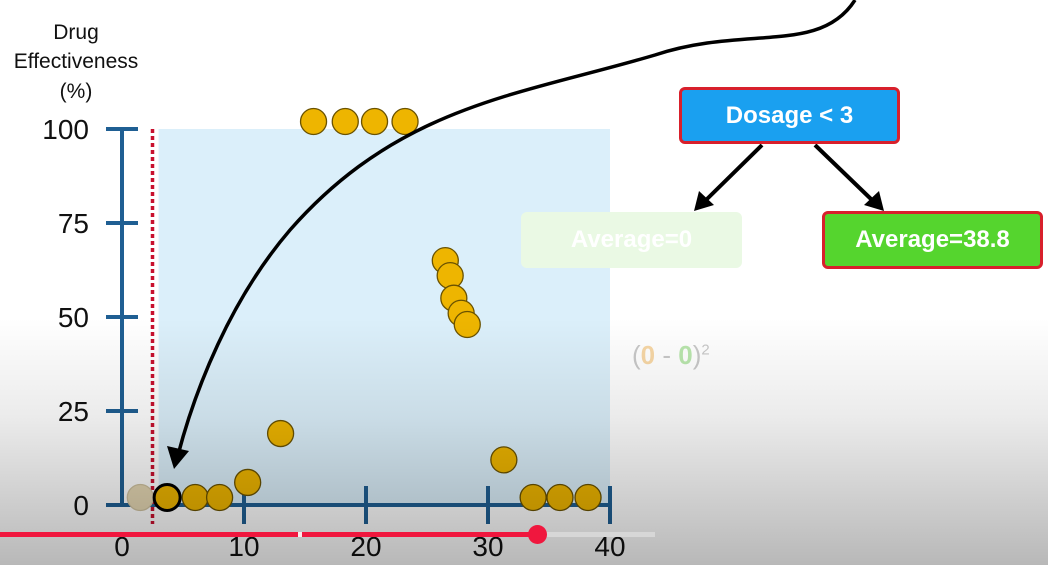 This screenshot has height=565, width=1048. What do you see at coordinates (843, 172) in the screenshot?
I see `tree-edge-right` at bounding box center [843, 172].